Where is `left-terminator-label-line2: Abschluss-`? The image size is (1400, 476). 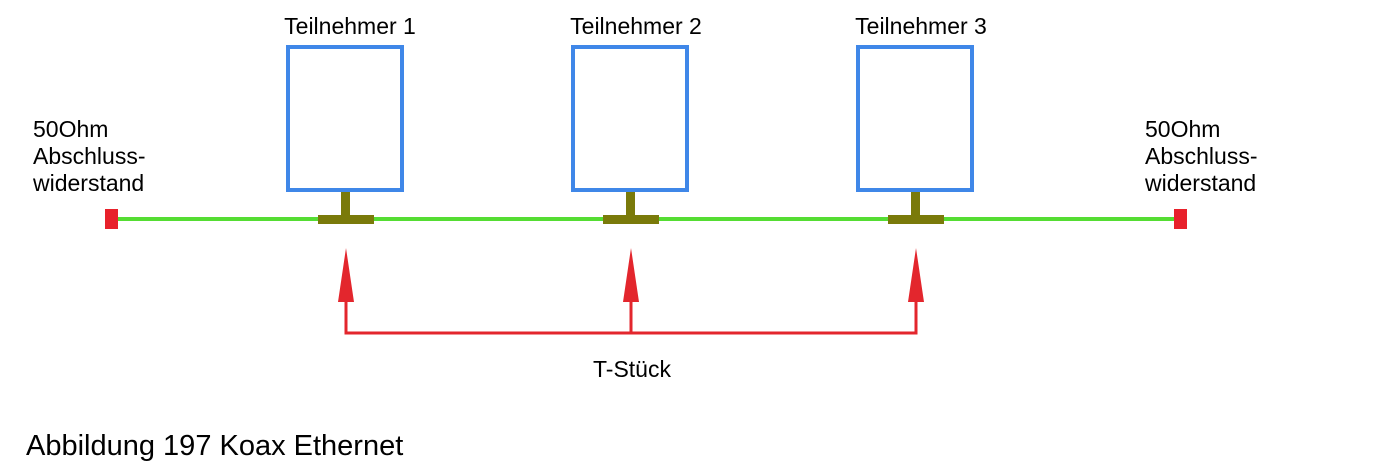 left-terminator-label-line2: Abschluss- is located at coordinates (89, 156).